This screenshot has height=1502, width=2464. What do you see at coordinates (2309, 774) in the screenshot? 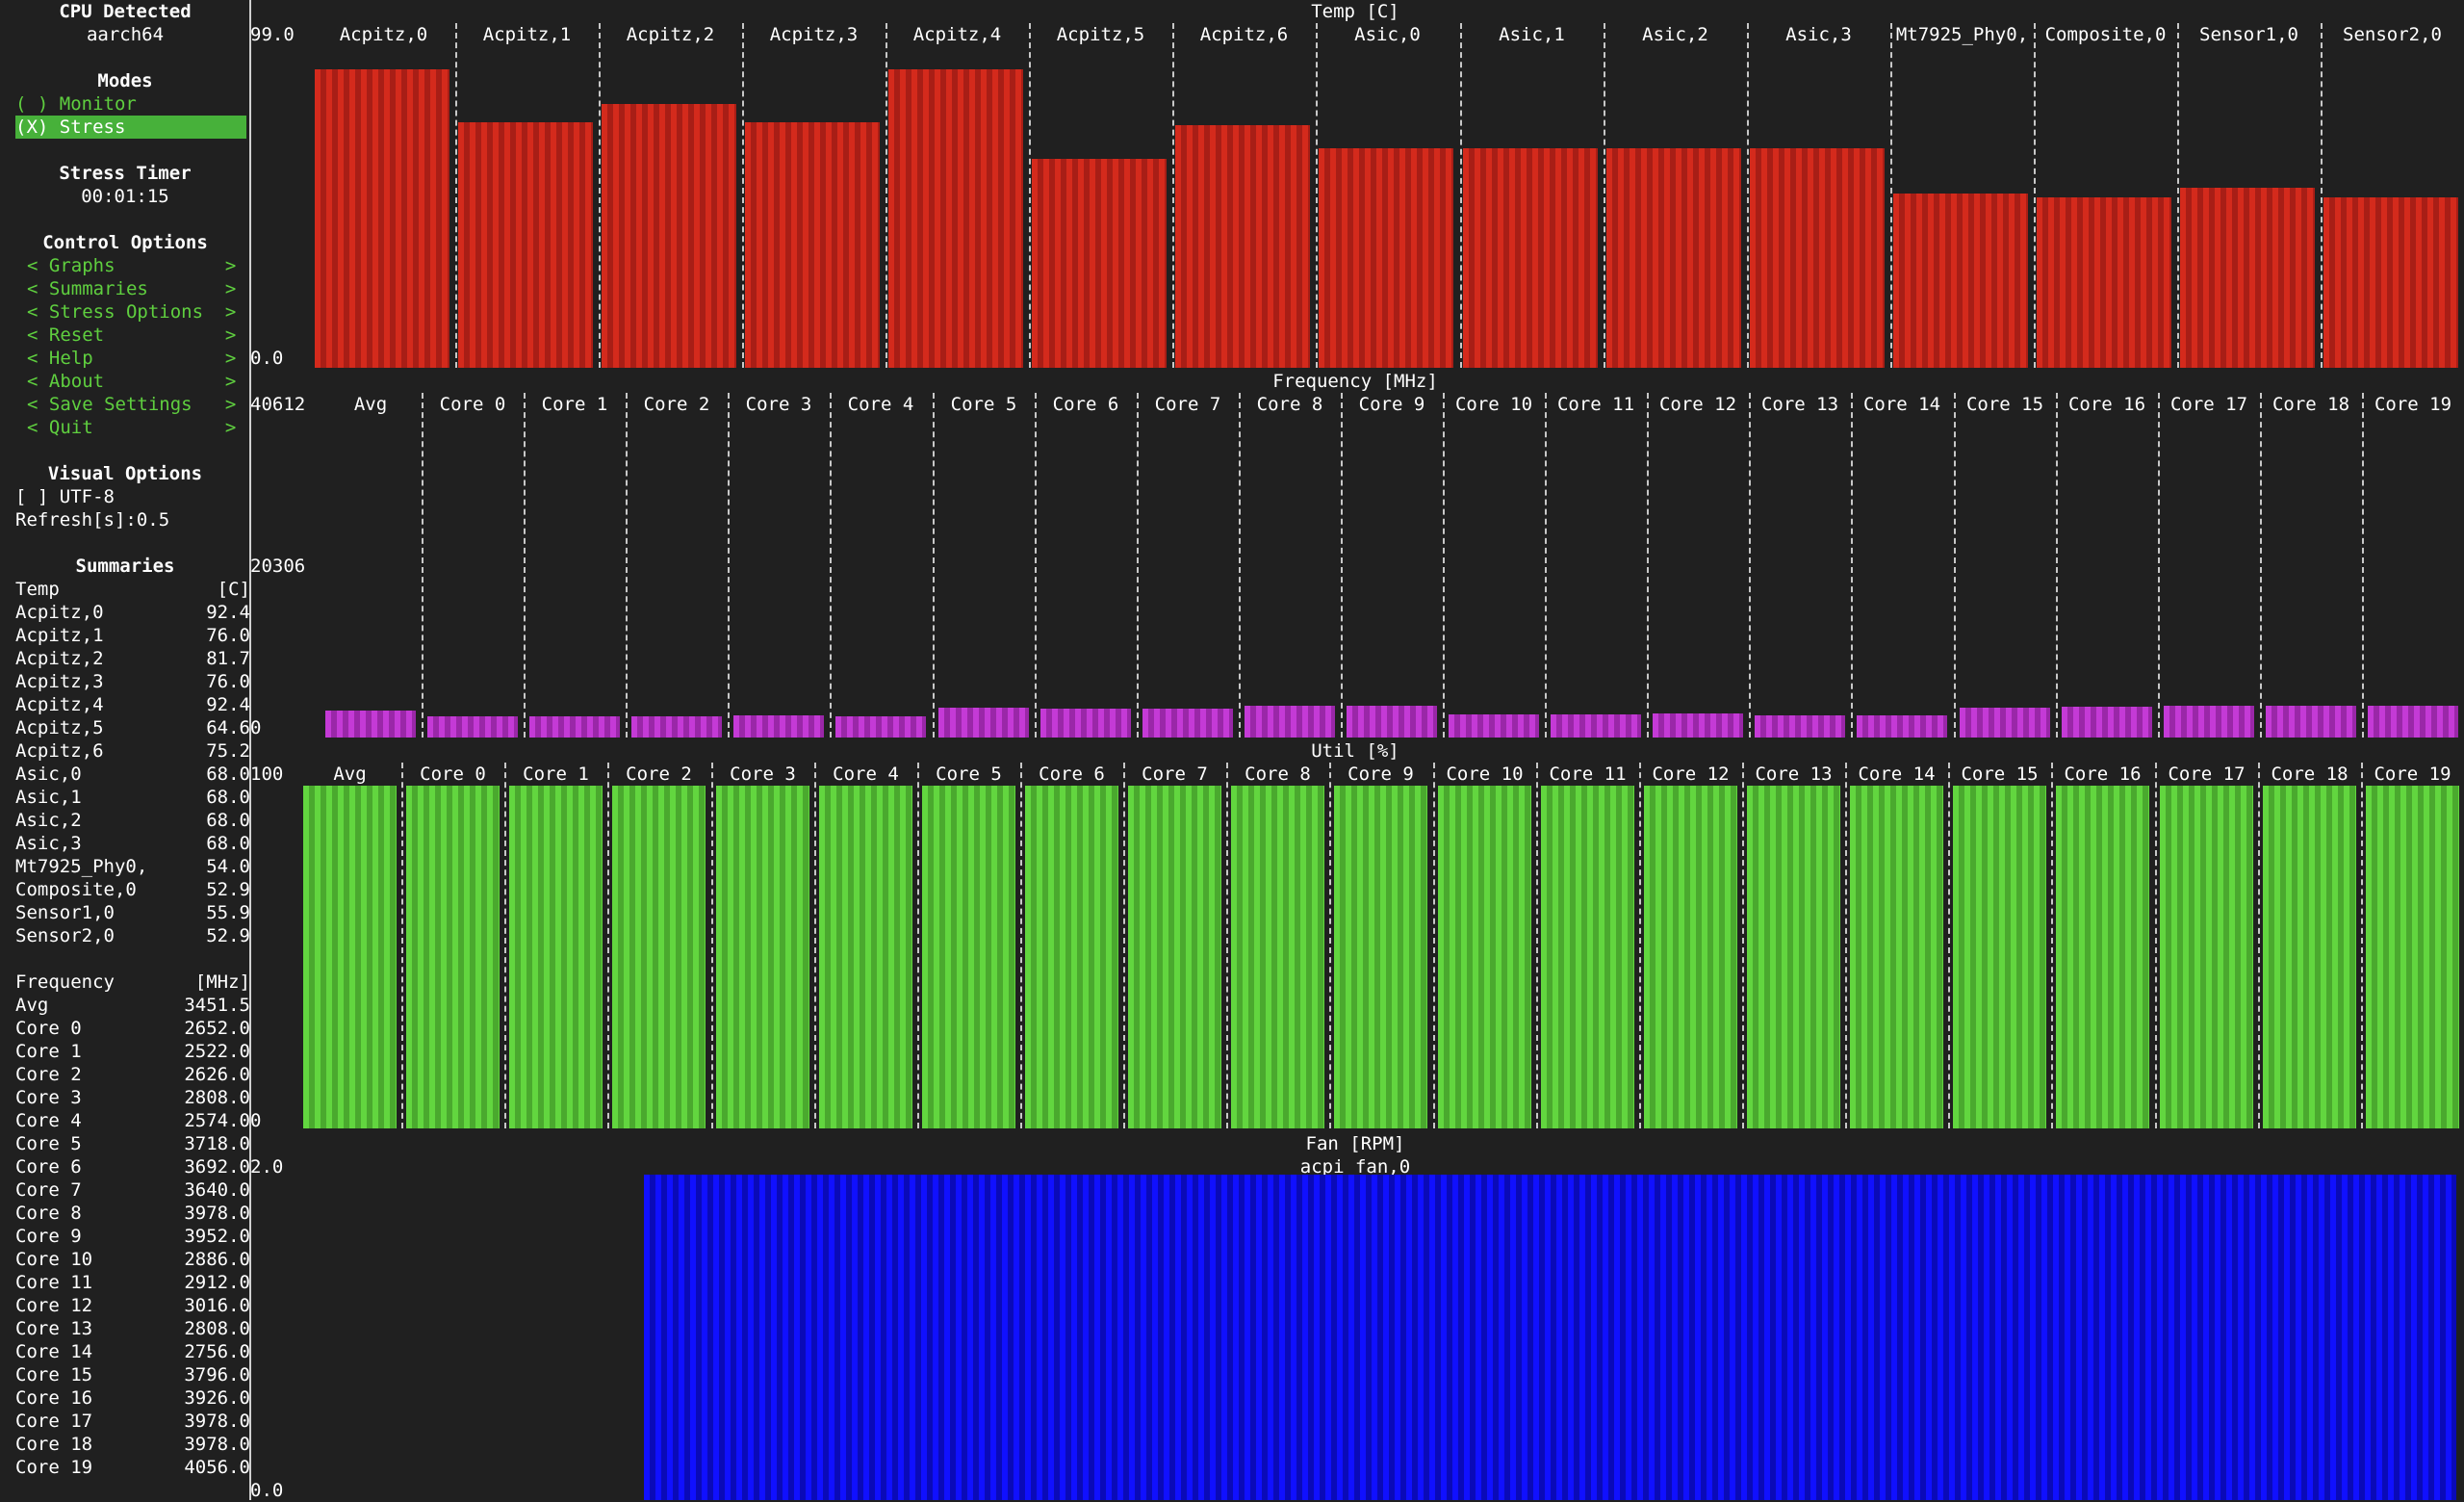
I see `util-column-label-core-18: Core 18` at bounding box center [2309, 774].